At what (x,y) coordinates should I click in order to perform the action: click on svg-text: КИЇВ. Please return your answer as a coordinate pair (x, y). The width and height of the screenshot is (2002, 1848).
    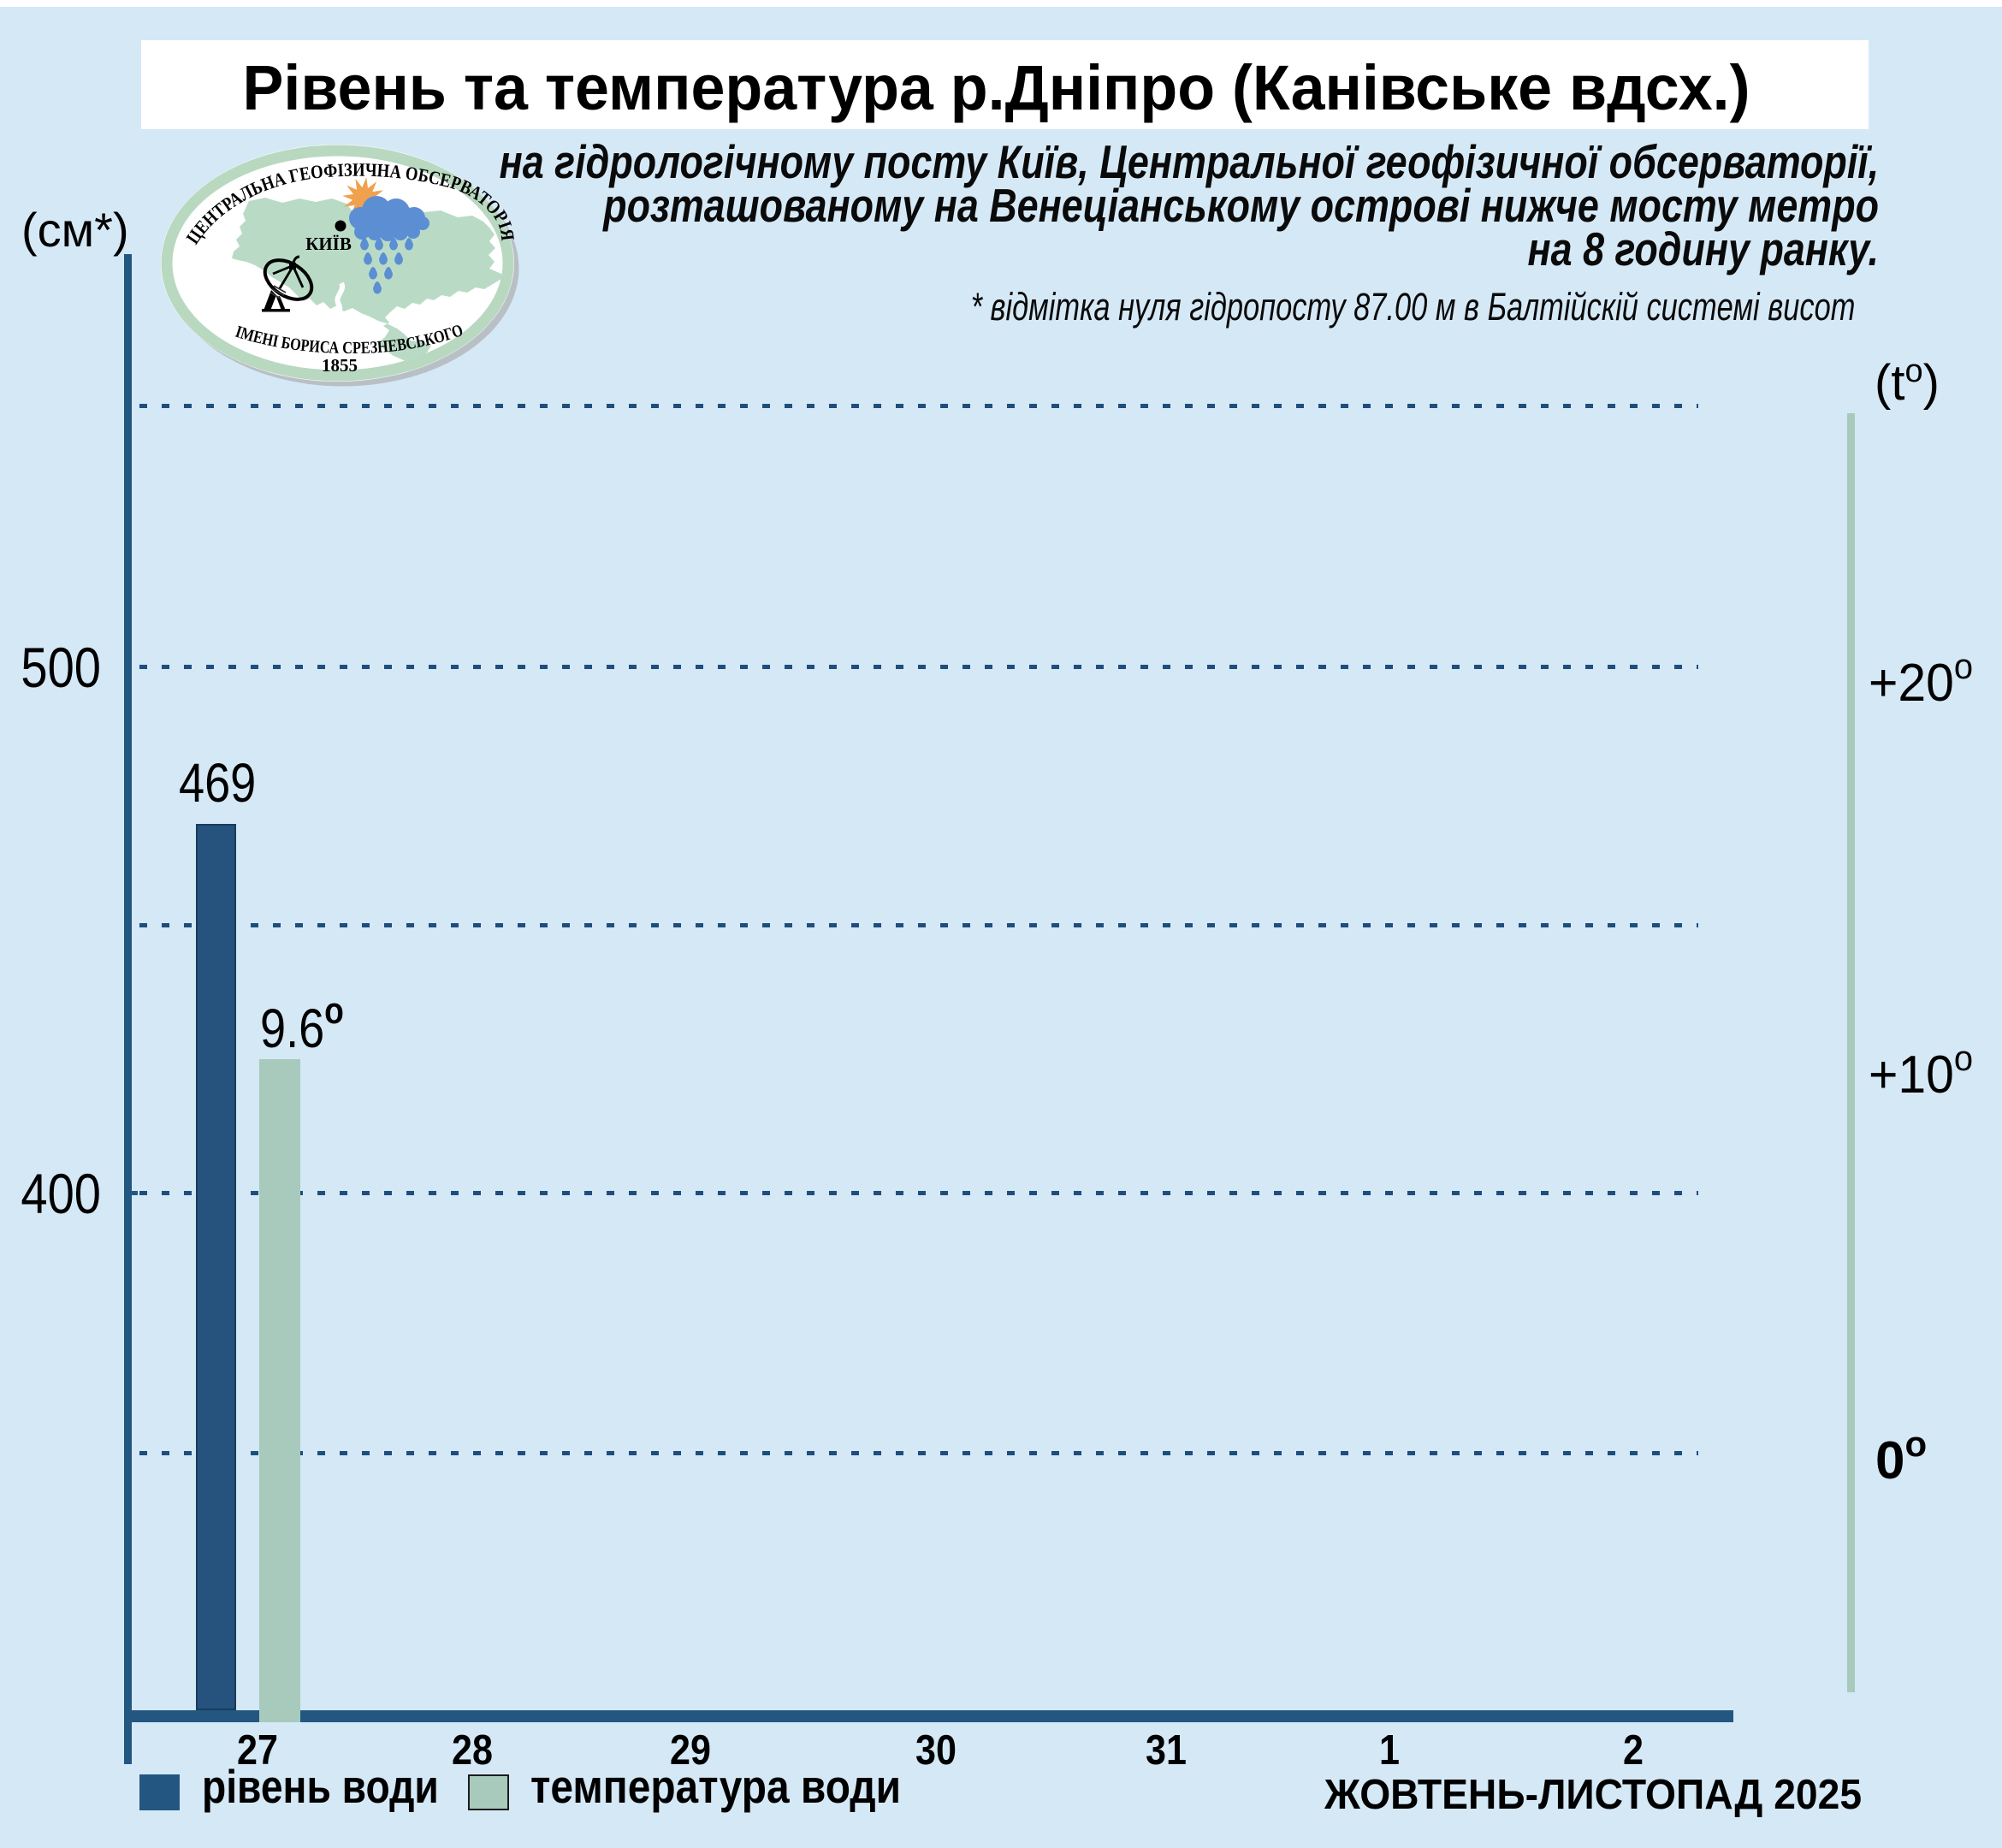
    Looking at the image, I should click on (328, 244).